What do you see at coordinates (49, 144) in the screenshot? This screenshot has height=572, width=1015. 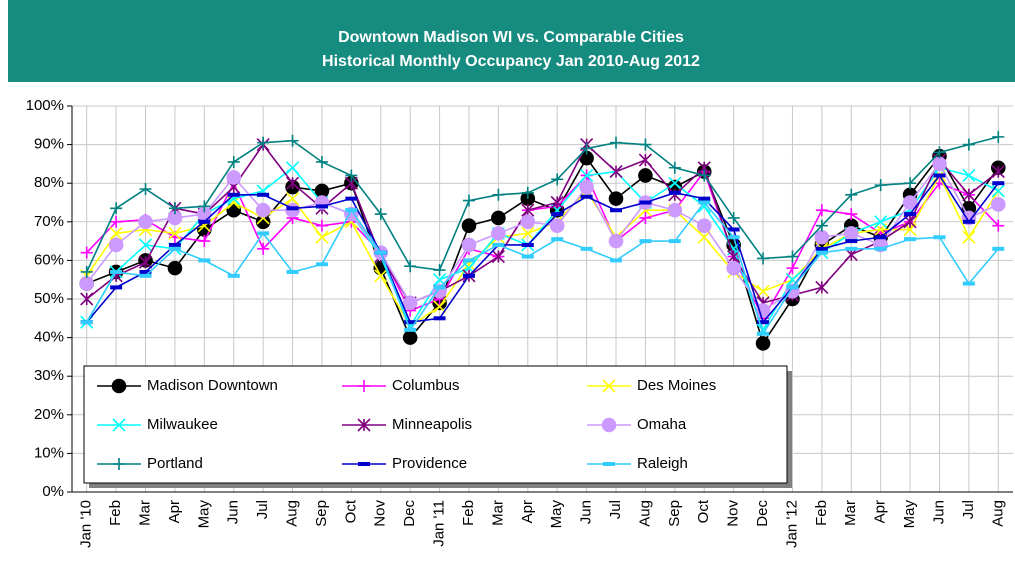 I see `y-tick-label: 90%` at bounding box center [49, 144].